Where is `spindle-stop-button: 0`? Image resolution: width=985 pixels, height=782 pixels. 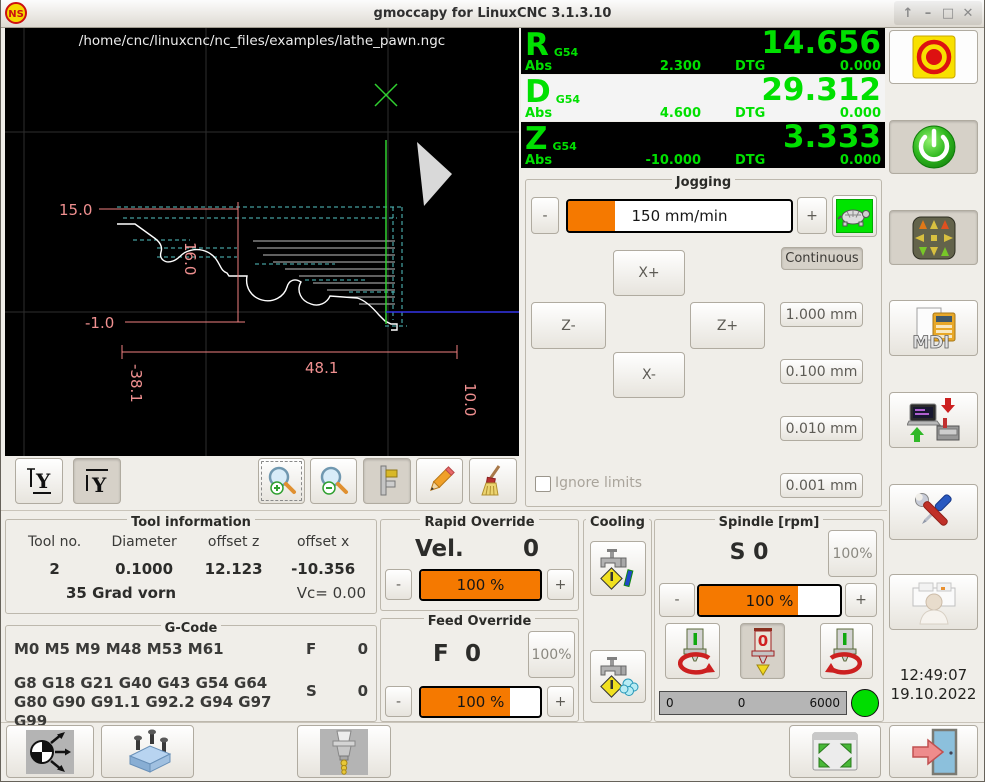 spindle-stop-button: 0 is located at coordinates (762, 651).